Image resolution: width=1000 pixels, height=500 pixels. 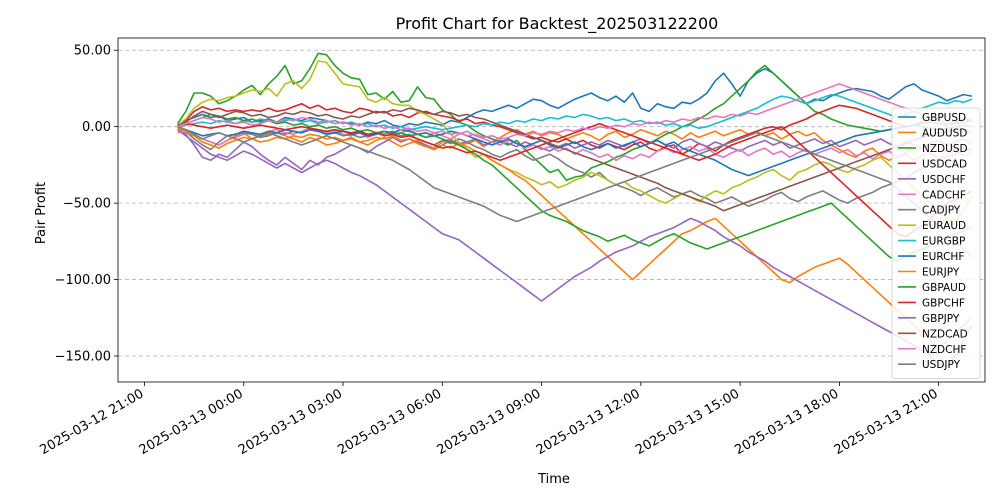 I want to click on x-tick-label: 2025-03-13 00:00, so click(x=191, y=422).